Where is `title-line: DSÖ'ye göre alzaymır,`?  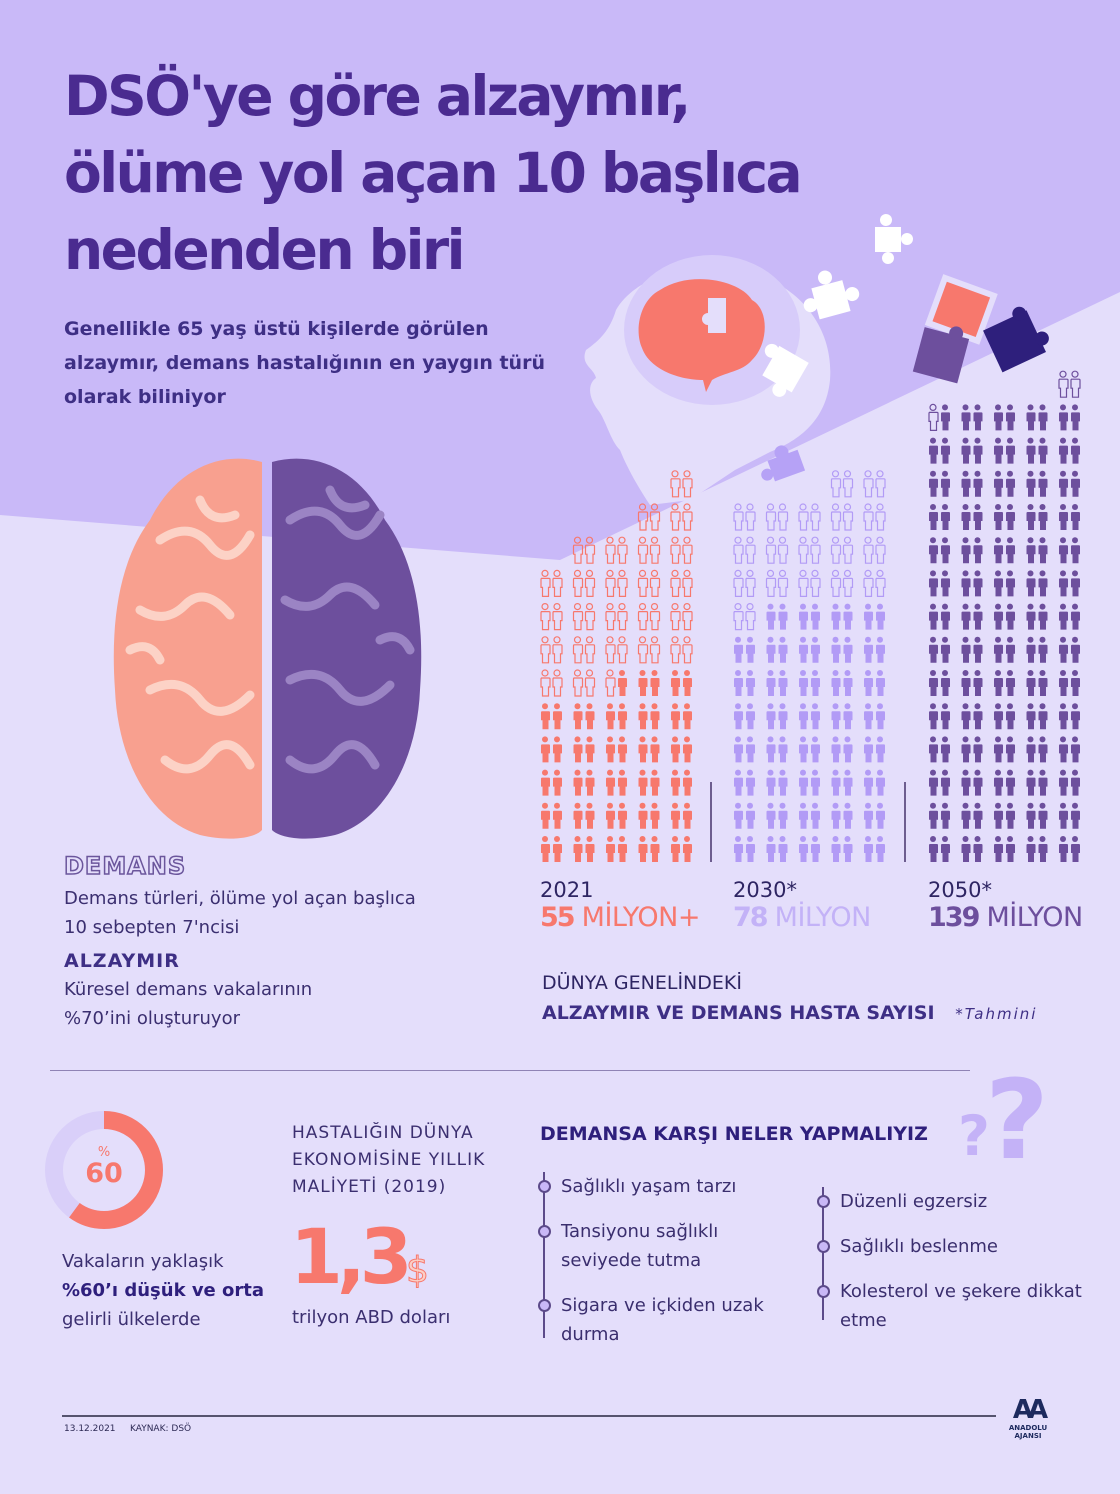 title-line: DSÖ'ye göre alzaymır, is located at coordinates (377, 96).